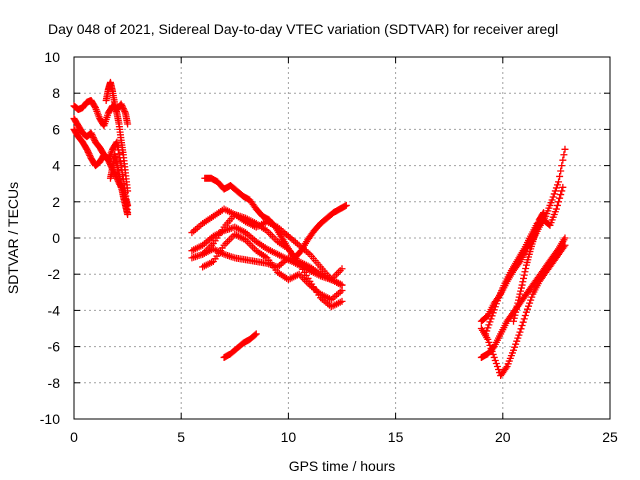 This screenshot has height=480, width=640. What do you see at coordinates (396, 437) in the screenshot?
I see `x-tick-label: 15` at bounding box center [396, 437].